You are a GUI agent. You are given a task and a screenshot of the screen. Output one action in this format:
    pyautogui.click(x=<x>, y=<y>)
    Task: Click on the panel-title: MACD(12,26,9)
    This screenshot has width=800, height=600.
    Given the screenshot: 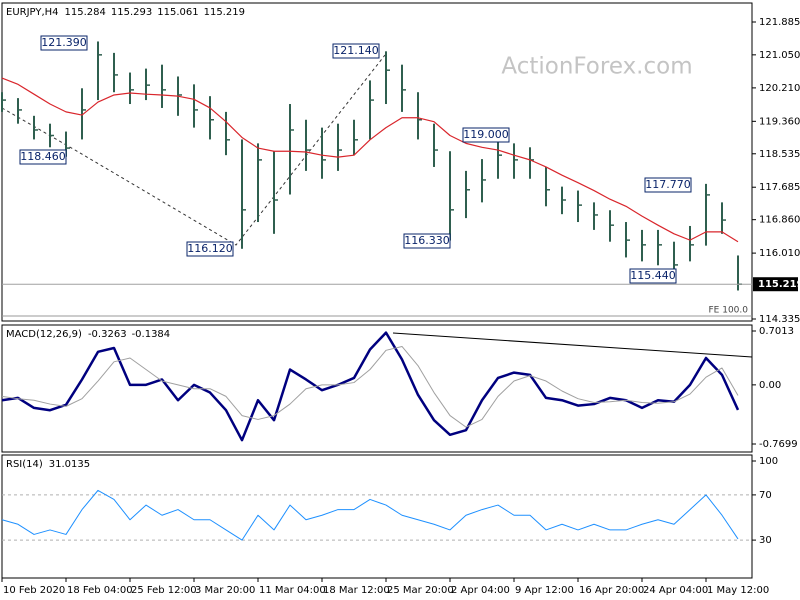 What is the action you would take?
    pyautogui.click(x=44, y=334)
    